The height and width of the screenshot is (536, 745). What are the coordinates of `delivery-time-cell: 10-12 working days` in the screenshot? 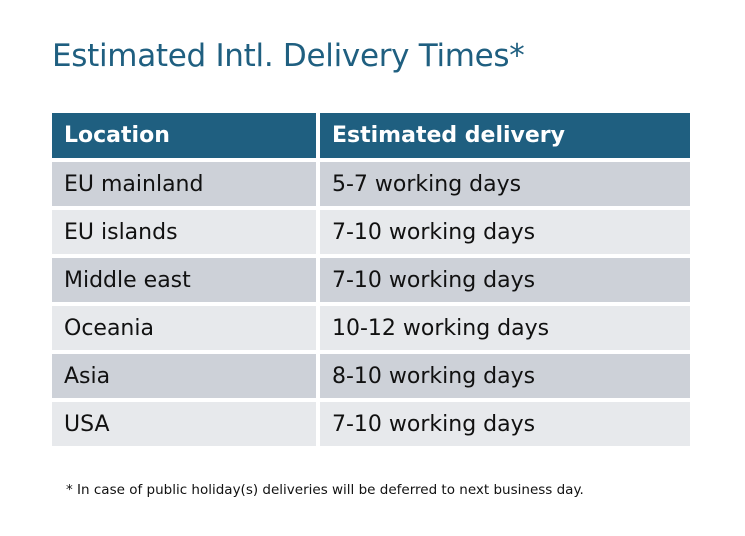 It's located at (505, 328).